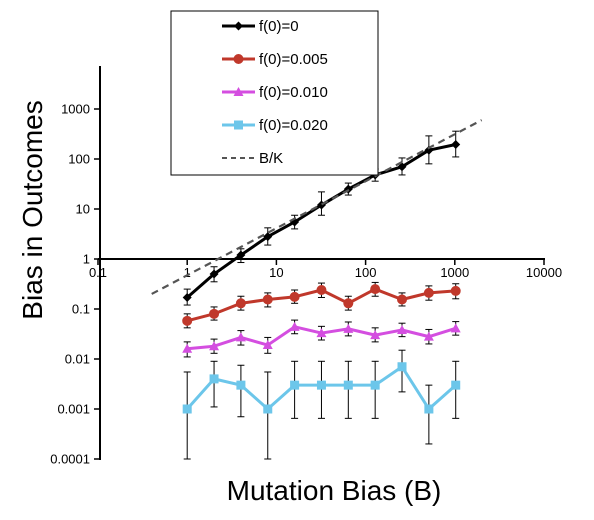 This screenshot has height=520, width=594. I want to click on legend-item: f(0)=0, so click(260, 26).